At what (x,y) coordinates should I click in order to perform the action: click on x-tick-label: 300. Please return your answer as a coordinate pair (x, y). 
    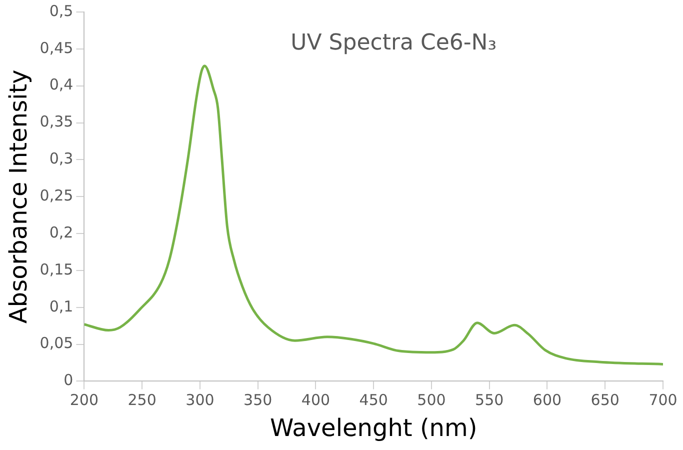
    Looking at the image, I should click on (200, 400).